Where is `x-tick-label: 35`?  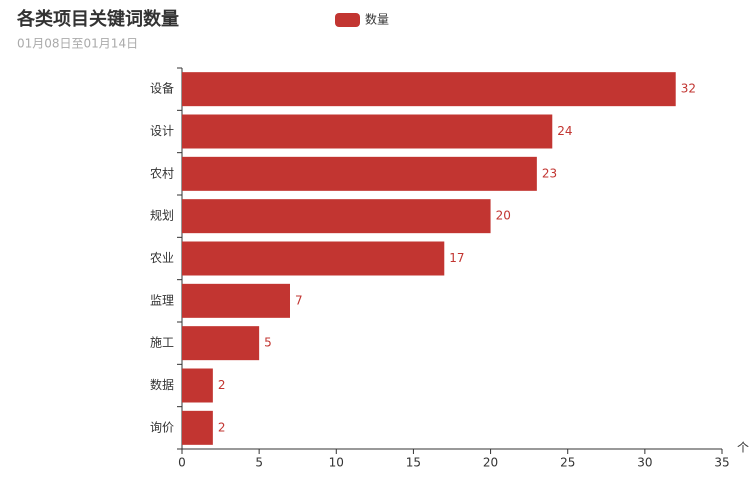
x-tick-label: 35 is located at coordinates (721, 463).